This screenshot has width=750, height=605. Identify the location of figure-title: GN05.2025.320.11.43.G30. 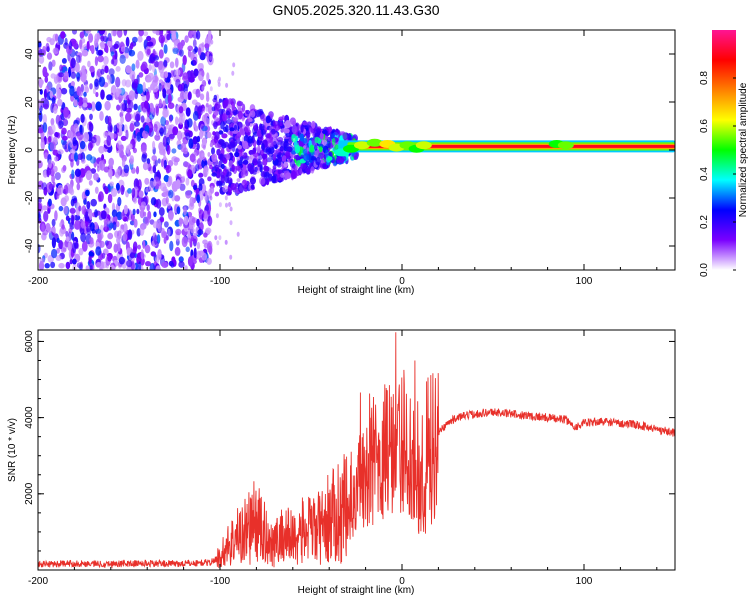
(355, 10).